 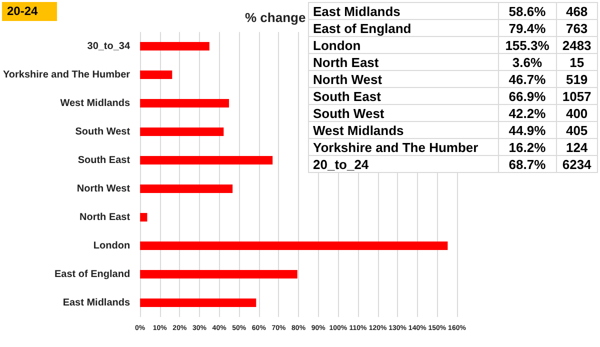 I want to click on category-label: West Midlands, so click(x=403, y=130).